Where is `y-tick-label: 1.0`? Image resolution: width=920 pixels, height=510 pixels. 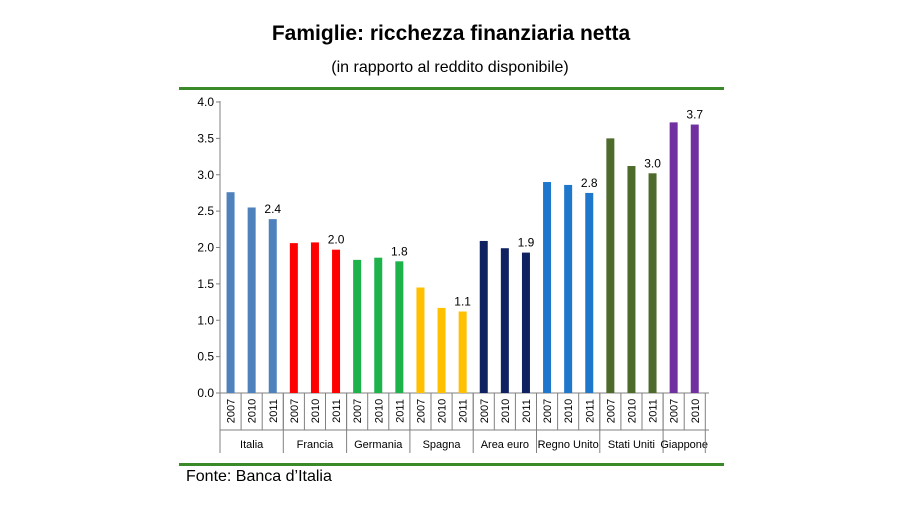
y-tick-label: 1.0 is located at coordinates (205, 320).